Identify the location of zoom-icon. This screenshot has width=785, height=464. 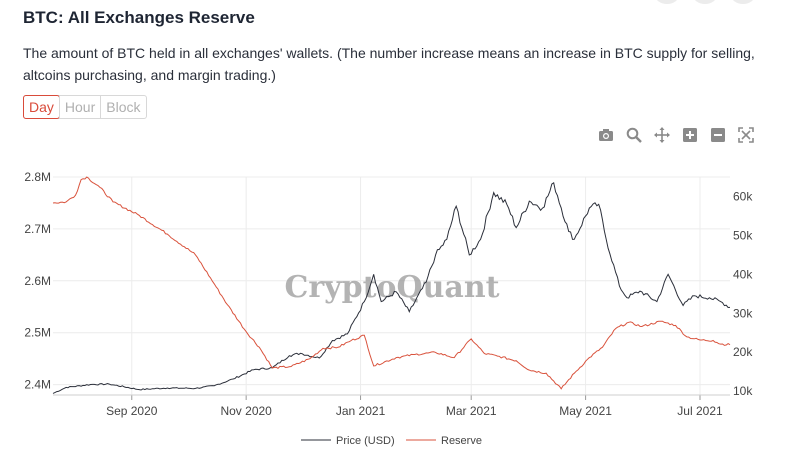
(634, 135).